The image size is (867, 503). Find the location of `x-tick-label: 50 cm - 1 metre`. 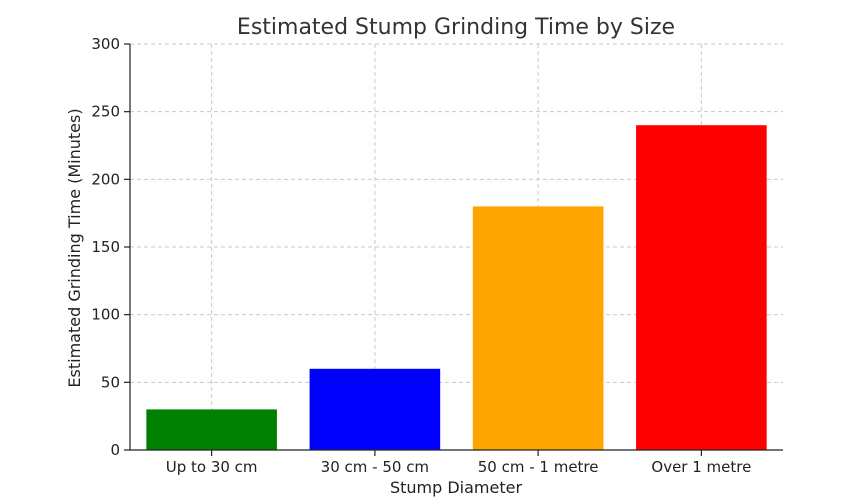

x-tick-label: 50 cm - 1 metre is located at coordinates (538, 467).